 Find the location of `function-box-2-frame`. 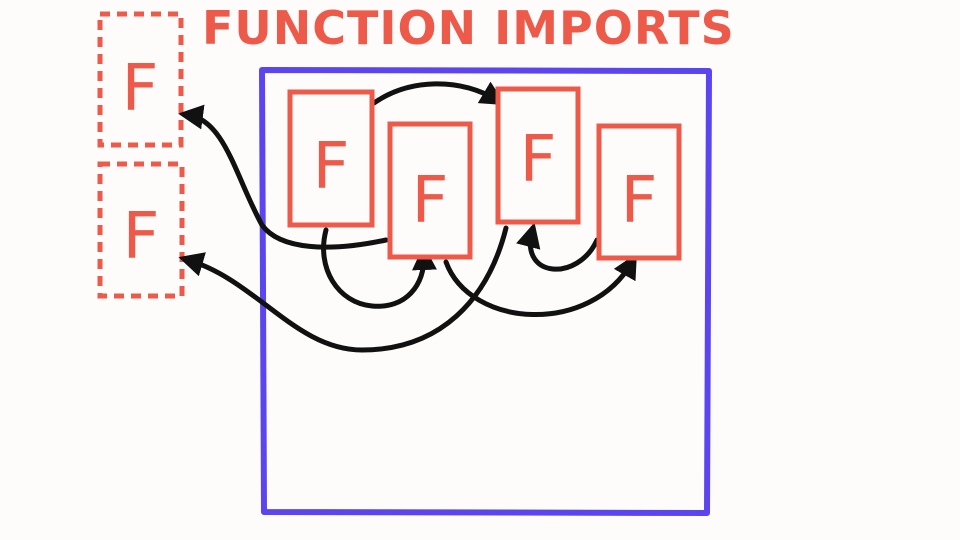

function-box-2-frame is located at coordinates (430, 190).